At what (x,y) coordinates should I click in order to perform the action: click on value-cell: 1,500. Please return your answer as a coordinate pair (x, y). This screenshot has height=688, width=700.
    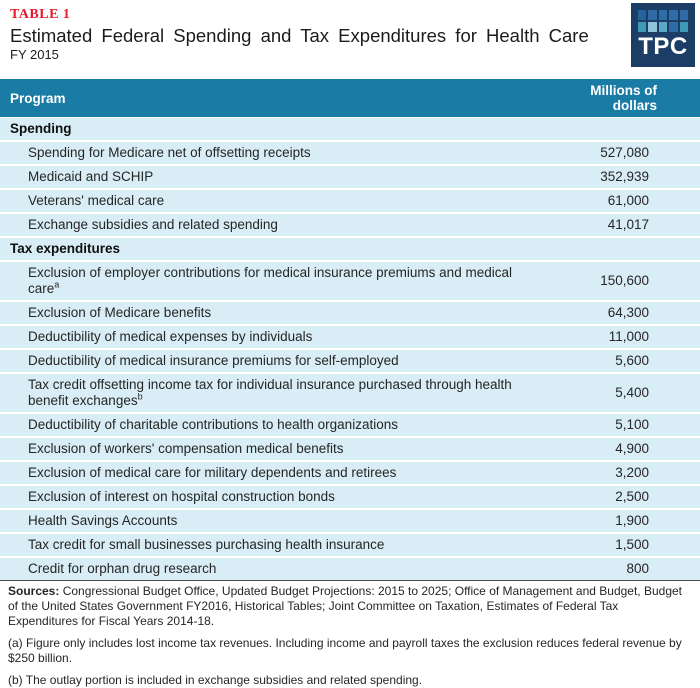
    Looking at the image, I should click on (632, 544).